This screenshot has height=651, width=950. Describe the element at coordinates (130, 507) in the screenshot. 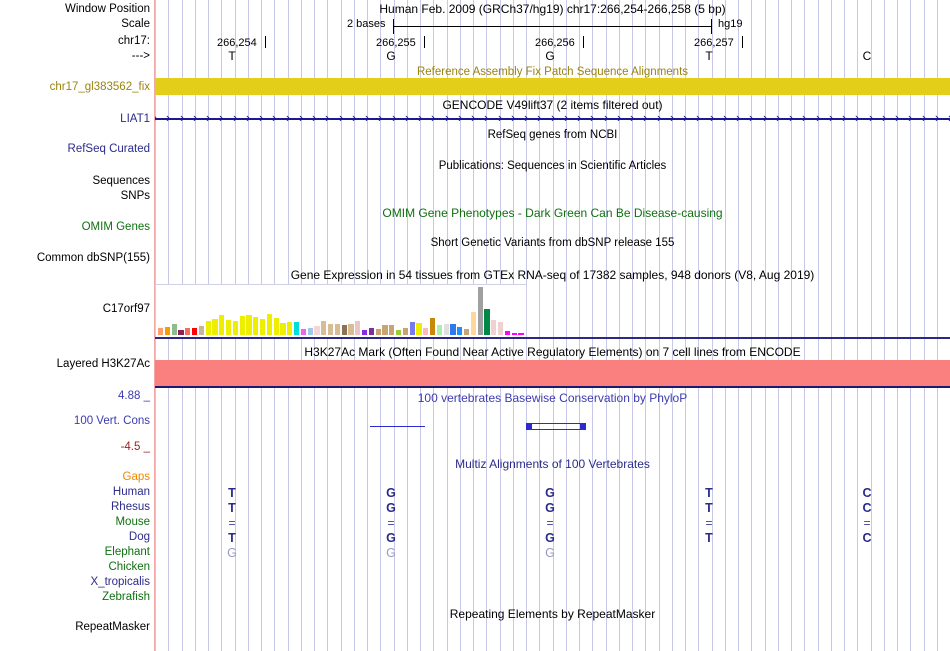

I see `species-label-rhesus: Rhesus` at that location.